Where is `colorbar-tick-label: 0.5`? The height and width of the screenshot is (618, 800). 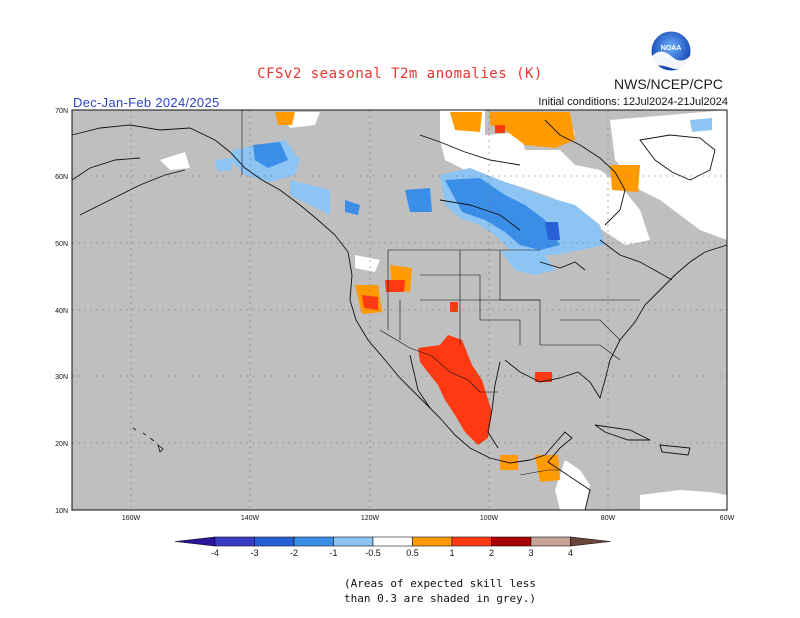 colorbar-tick-label: 0.5 is located at coordinates (412, 553).